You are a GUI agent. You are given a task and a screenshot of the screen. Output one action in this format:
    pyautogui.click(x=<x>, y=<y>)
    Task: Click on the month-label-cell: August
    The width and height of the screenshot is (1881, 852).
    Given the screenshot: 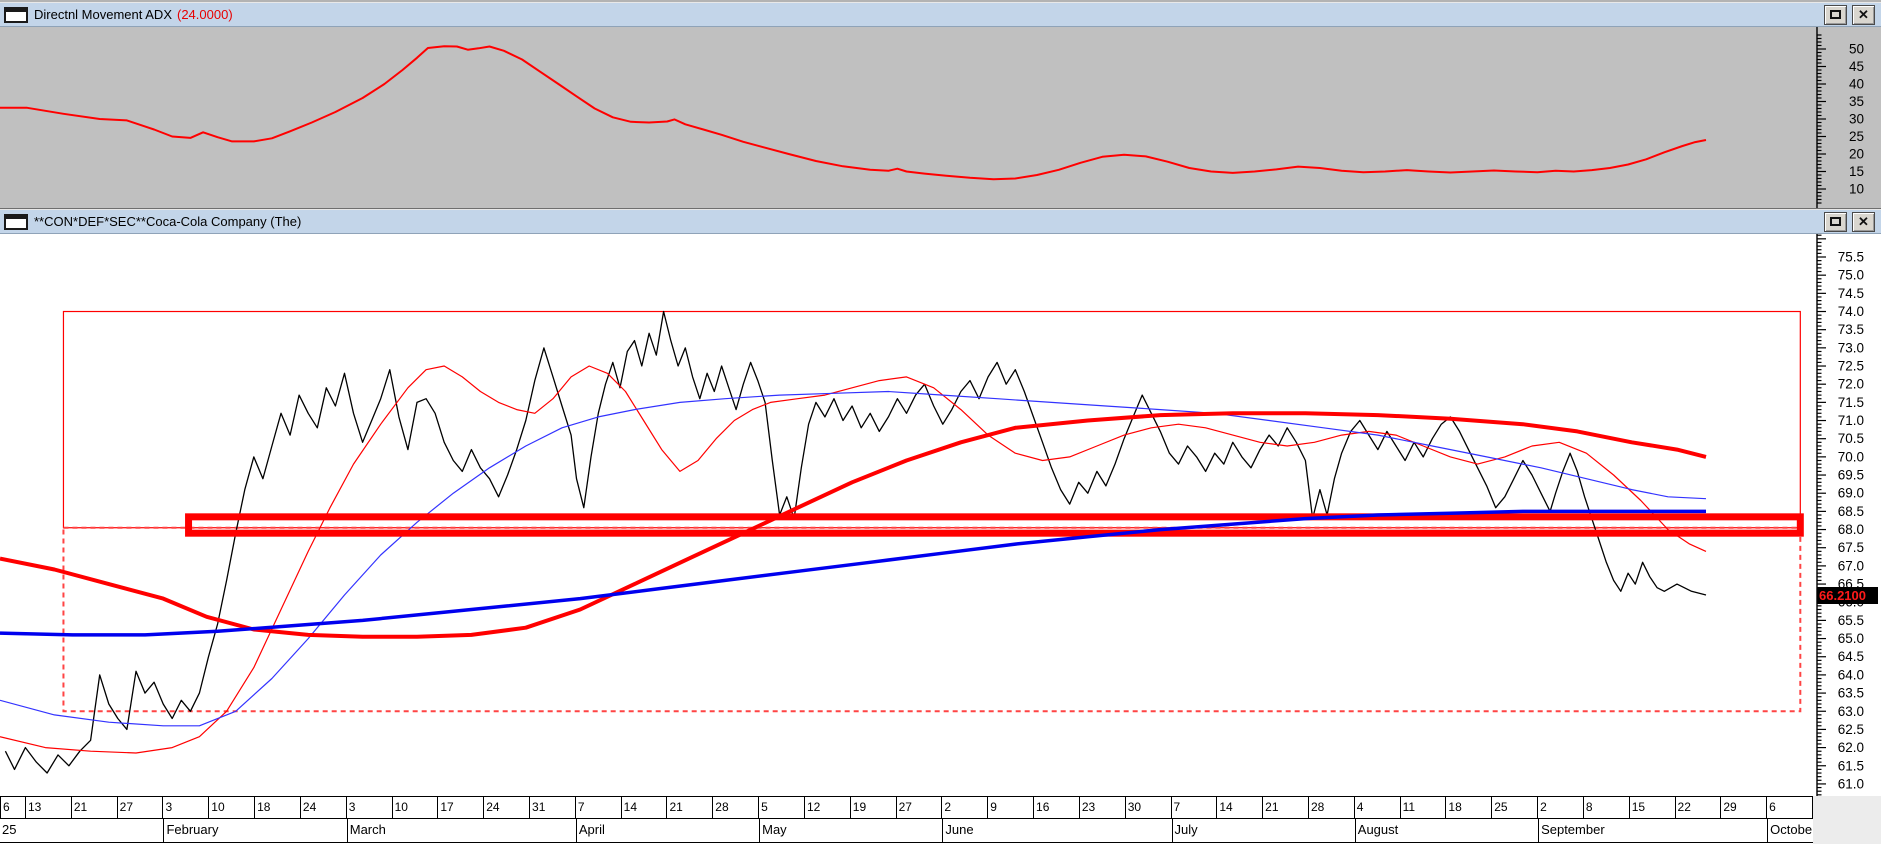 What is the action you would take?
    pyautogui.click(x=1446, y=831)
    